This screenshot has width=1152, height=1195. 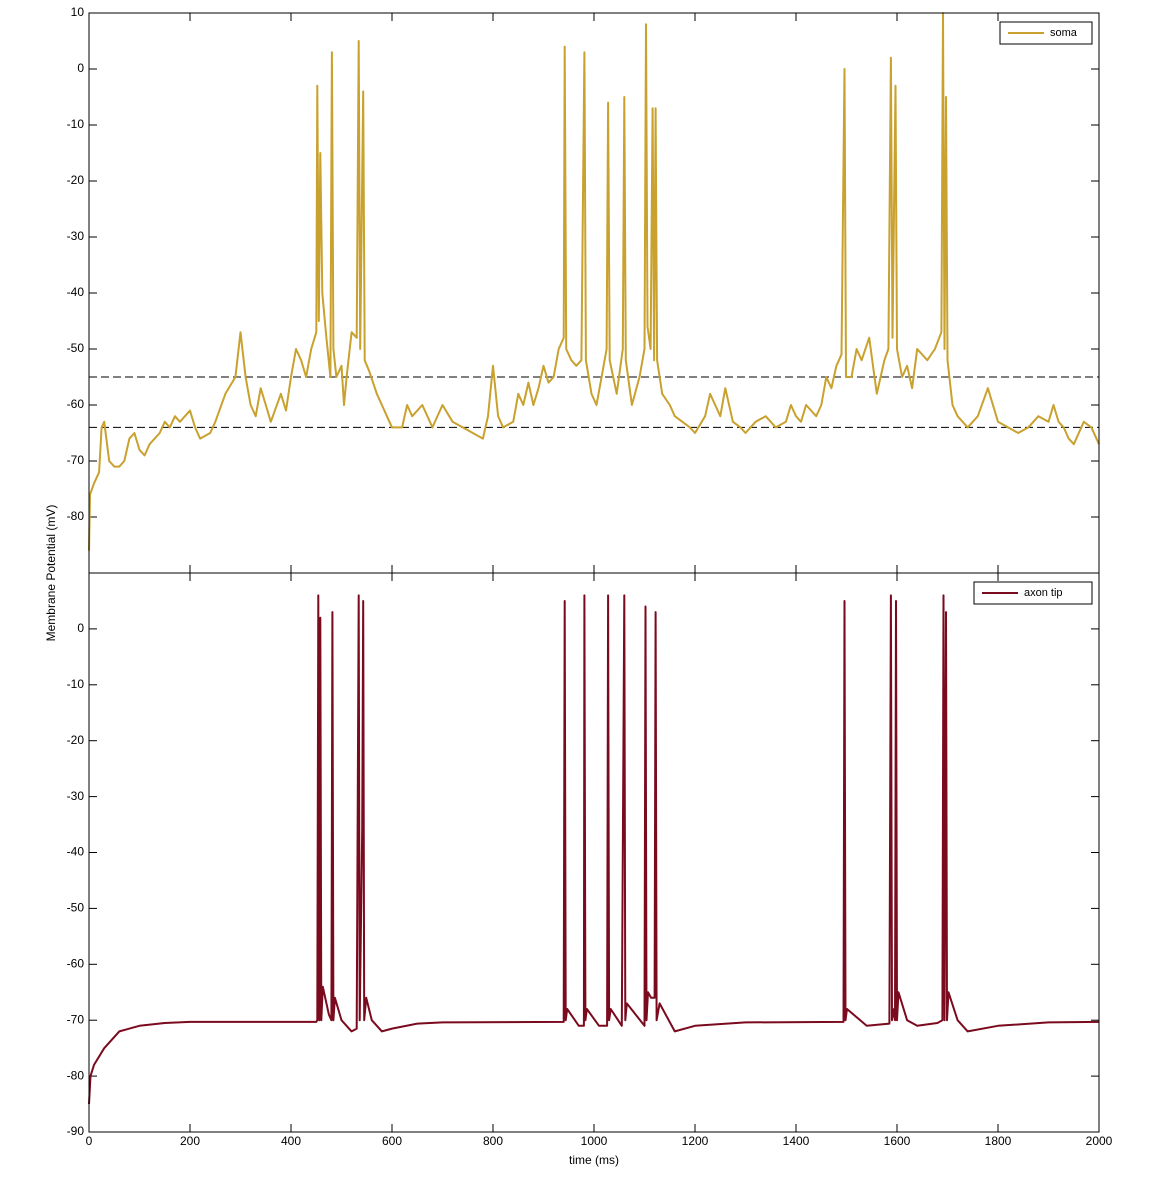 What do you see at coordinates (594, 1141) in the screenshot?
I see `x-tick-label: 1000` at bounding box center [594, 1141].